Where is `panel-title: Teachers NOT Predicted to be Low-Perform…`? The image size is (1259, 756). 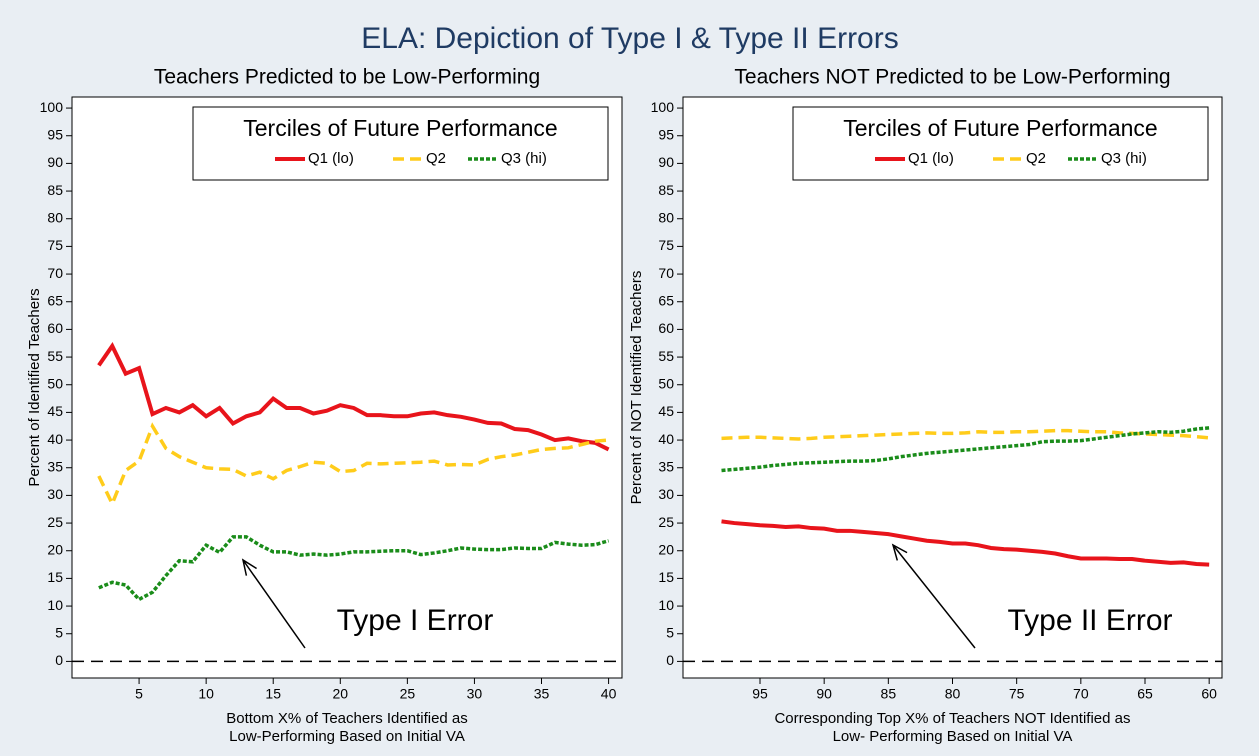 panel-title: Teachers NOT Predicted to be Low-Perform… is located at coordinates (952, 77).